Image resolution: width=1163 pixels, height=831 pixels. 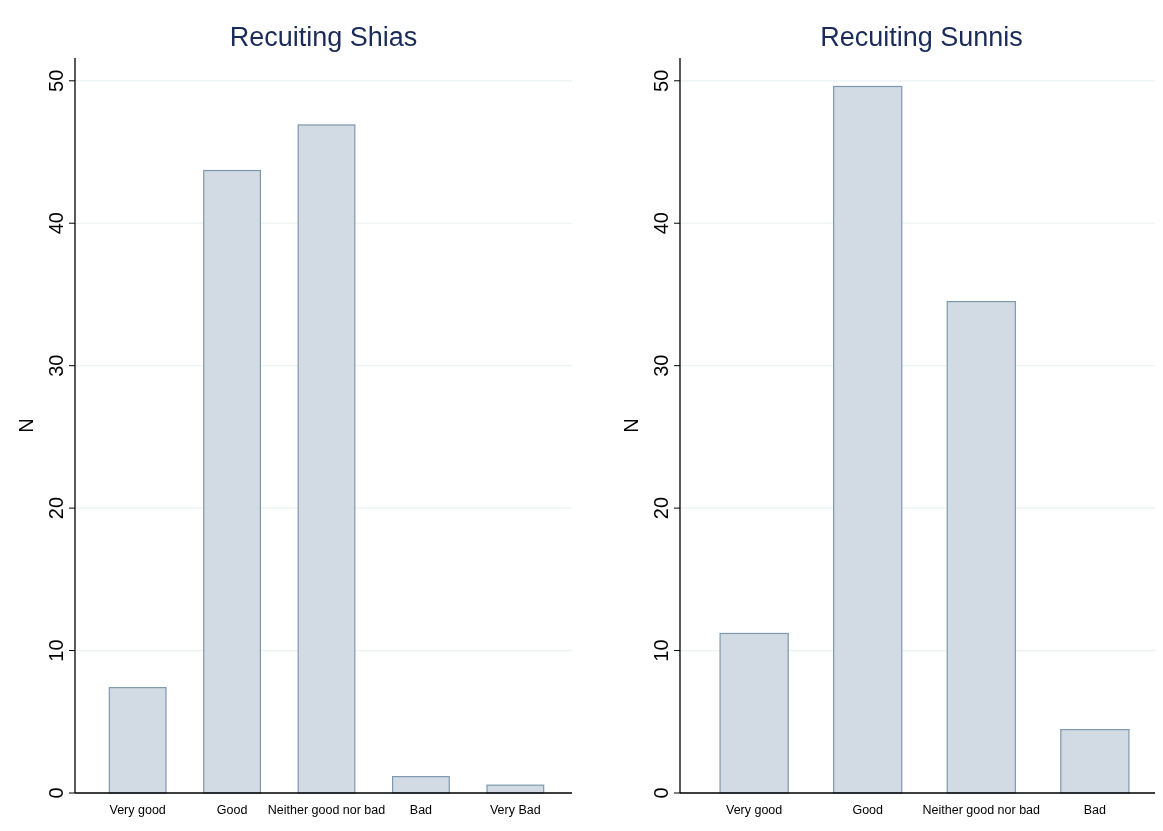 I want to click on chart-title: Recuiting Shias, so click(x=323, y=37).